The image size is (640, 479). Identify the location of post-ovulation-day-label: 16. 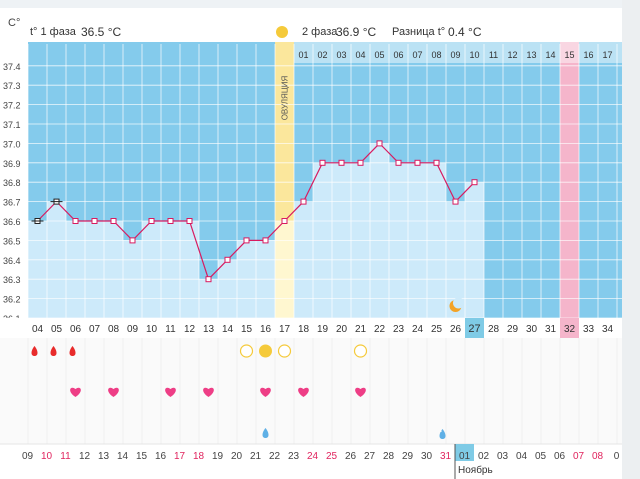
(588, 55).